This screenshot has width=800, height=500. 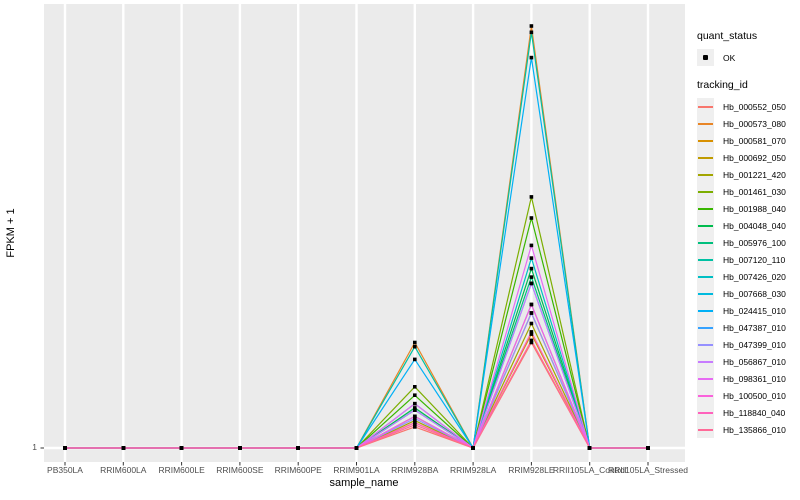 What do you see at coordinates (364, 483) in the screenshot?
I see `x-axis-title: sample_name` at bounding box center [364, 483].